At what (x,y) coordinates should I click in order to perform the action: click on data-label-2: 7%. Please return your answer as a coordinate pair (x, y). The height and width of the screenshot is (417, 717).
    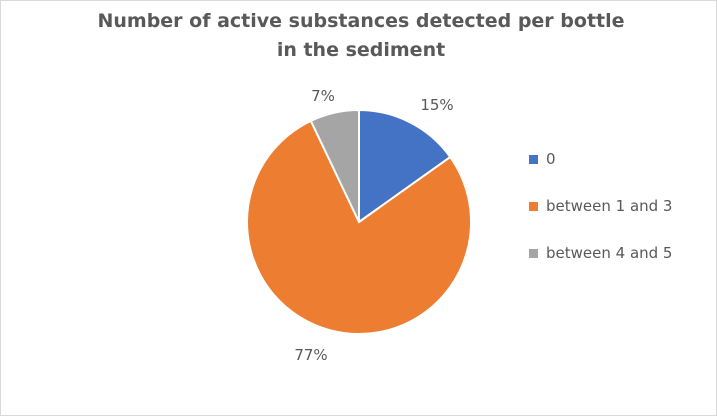
    Looking at the image, I should click on (323, 96).